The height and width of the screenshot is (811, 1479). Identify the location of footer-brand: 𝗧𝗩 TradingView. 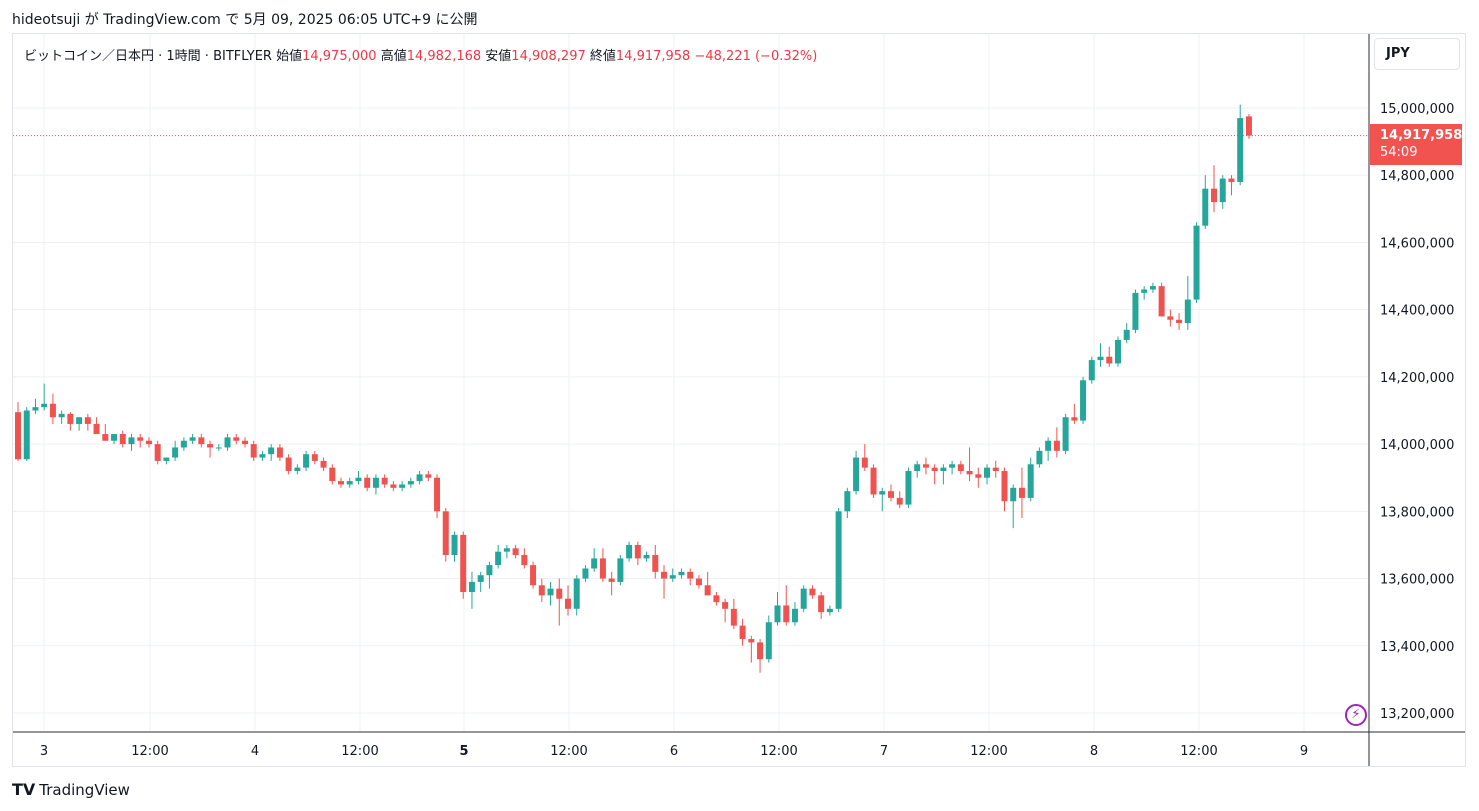
(71, 789).